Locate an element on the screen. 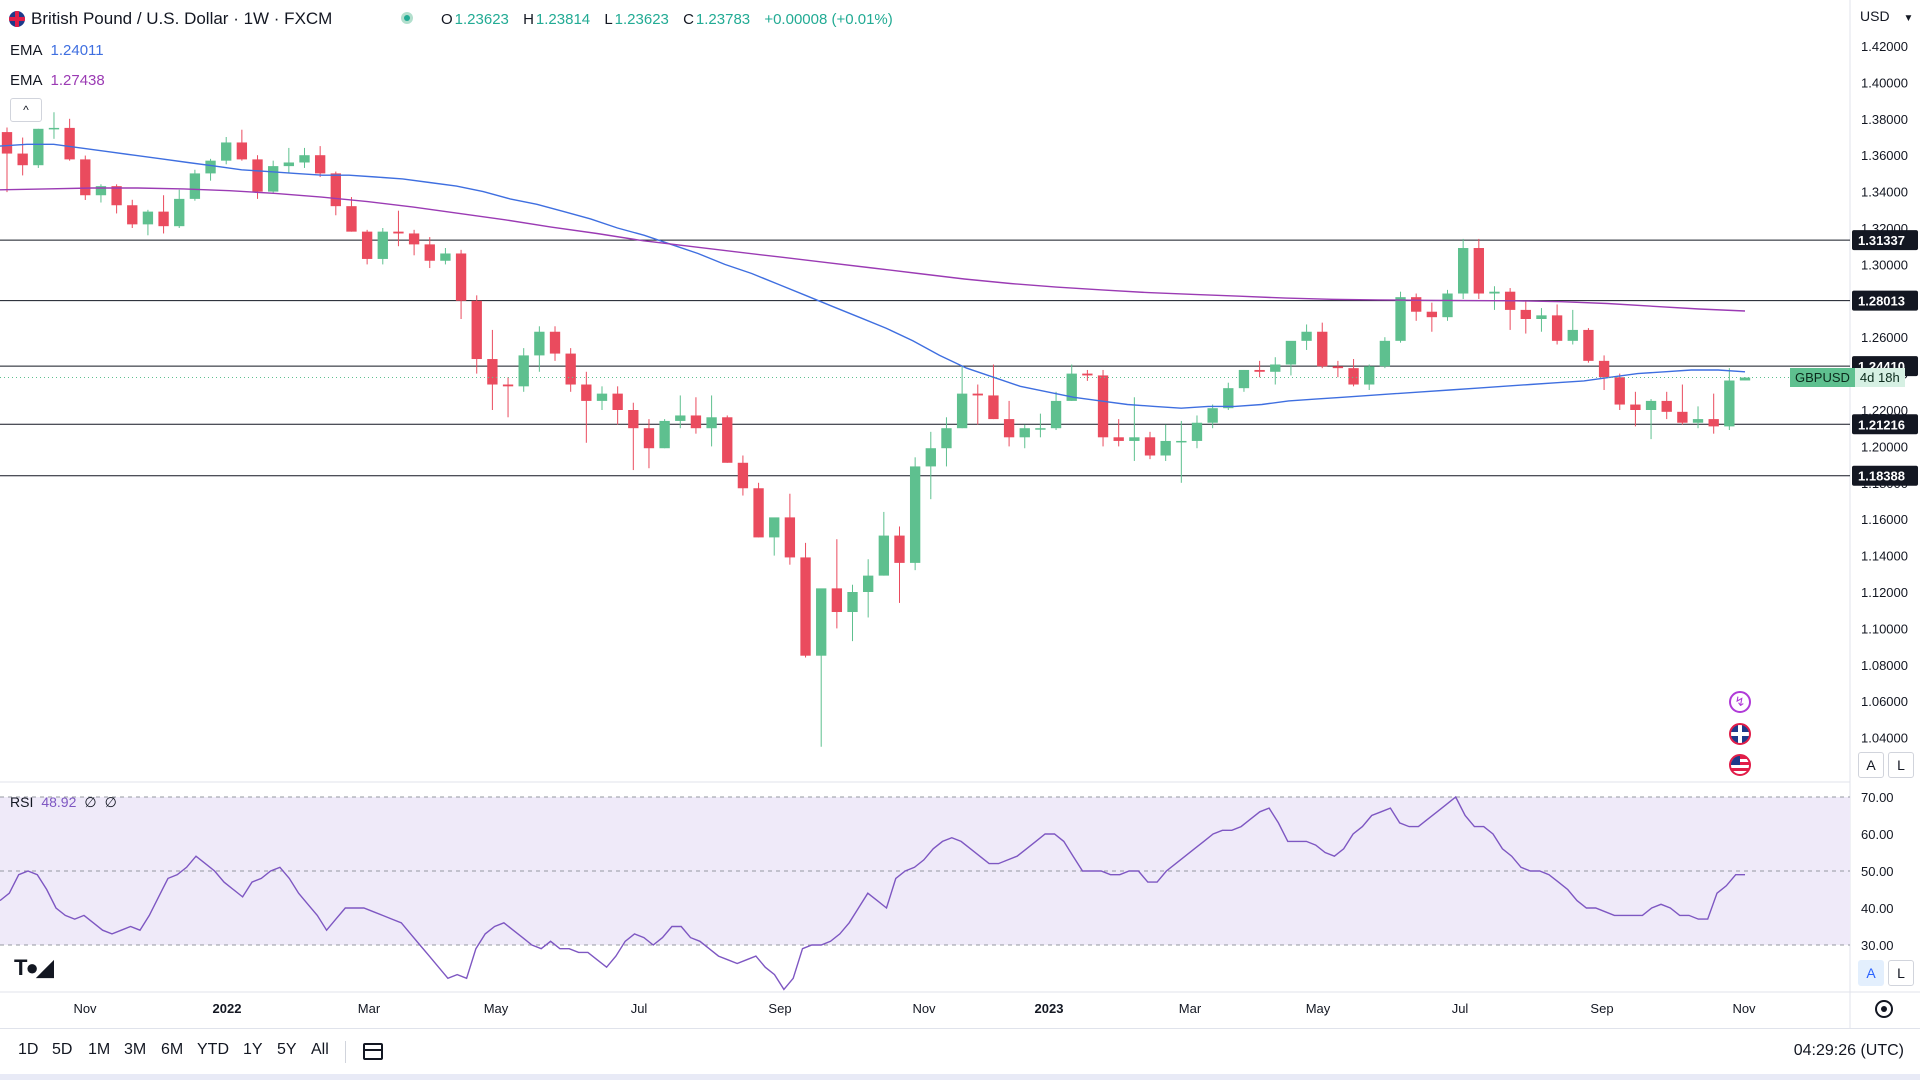  rsi-legend: RSI 48.92 ∅ ∅ is located at coordinates (63, 802).